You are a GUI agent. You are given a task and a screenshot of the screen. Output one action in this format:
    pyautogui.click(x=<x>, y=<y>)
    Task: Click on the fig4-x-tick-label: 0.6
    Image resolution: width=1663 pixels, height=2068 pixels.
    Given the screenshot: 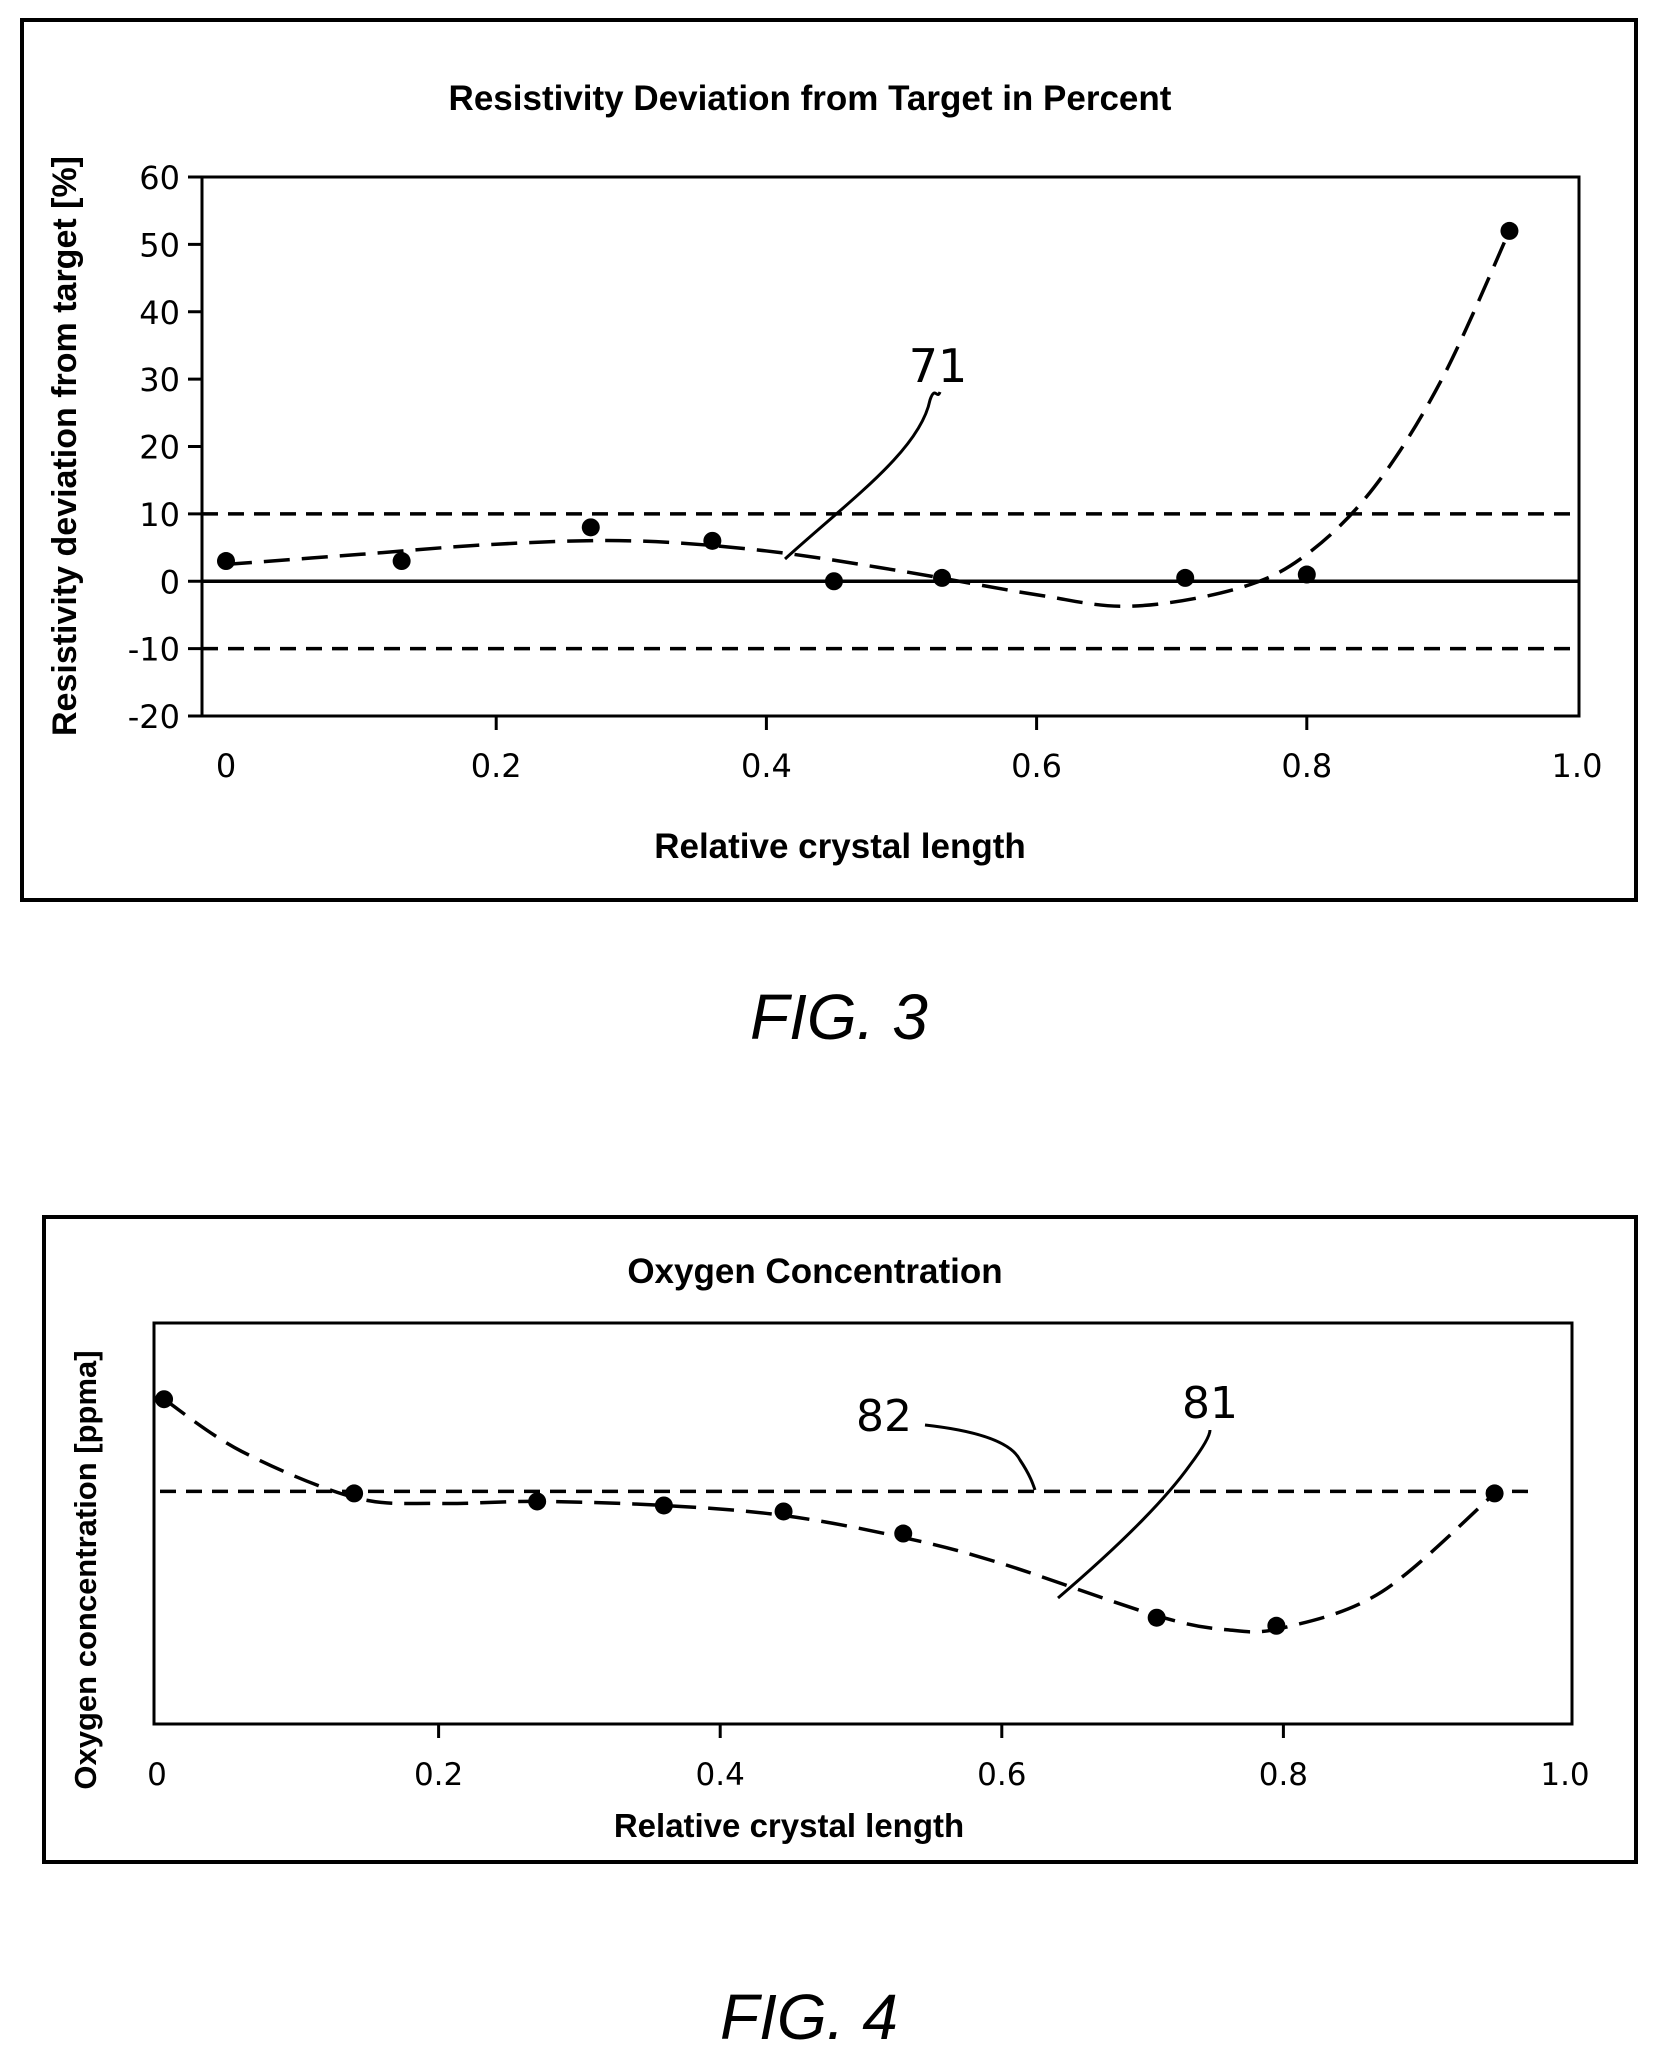 What is the action you would take?
    pyautogui.click(x=1001, y=1775)
    